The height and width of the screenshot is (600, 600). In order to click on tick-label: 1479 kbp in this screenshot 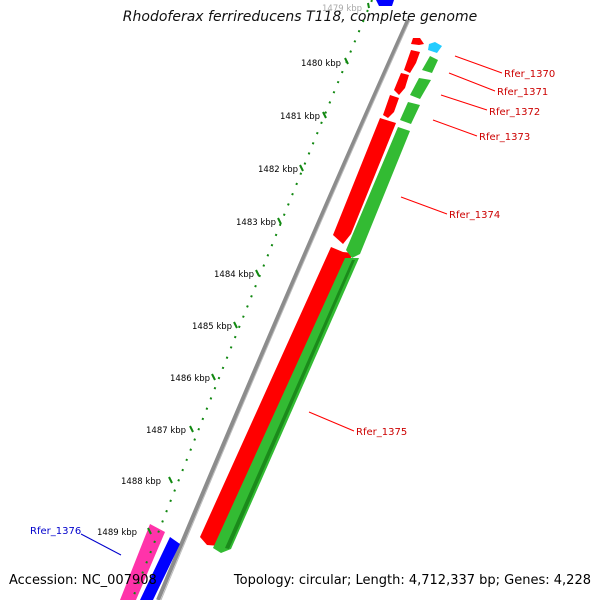, I will do `click(342, 9)`.